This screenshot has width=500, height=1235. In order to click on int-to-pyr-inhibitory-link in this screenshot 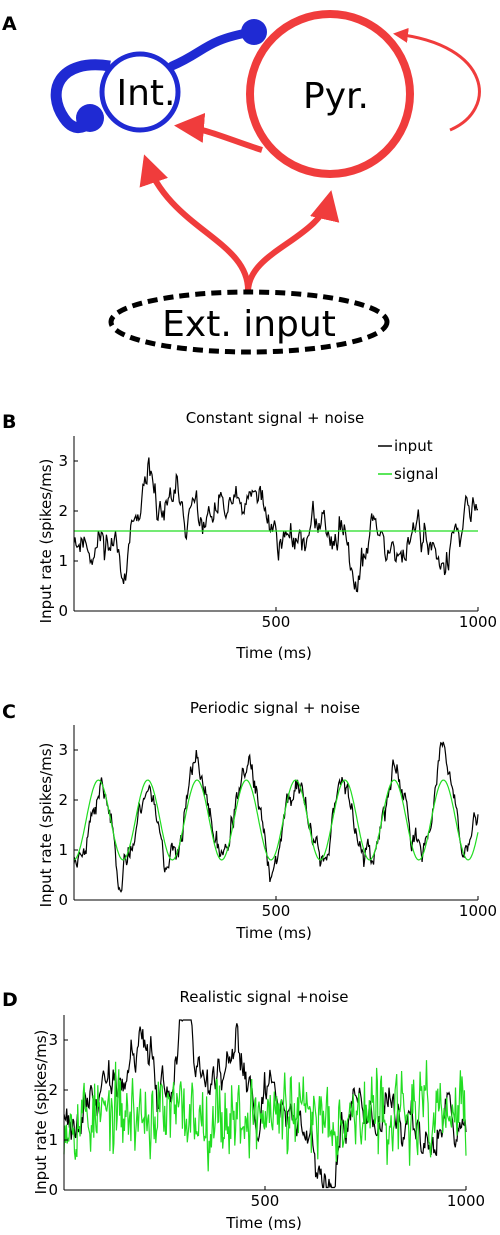, I will do `click(212, 49)`.